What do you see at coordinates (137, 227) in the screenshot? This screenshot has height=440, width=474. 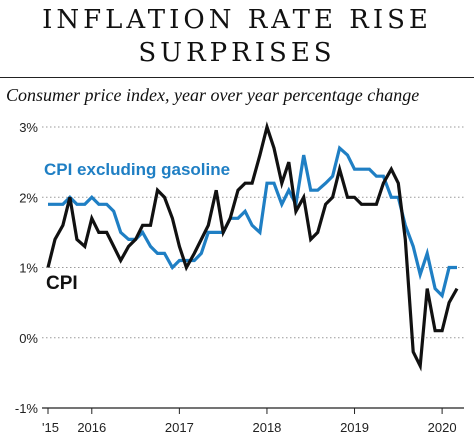 I see `series-labels: CPI excluding gasoline CPI` at bounding box center [137, 227].